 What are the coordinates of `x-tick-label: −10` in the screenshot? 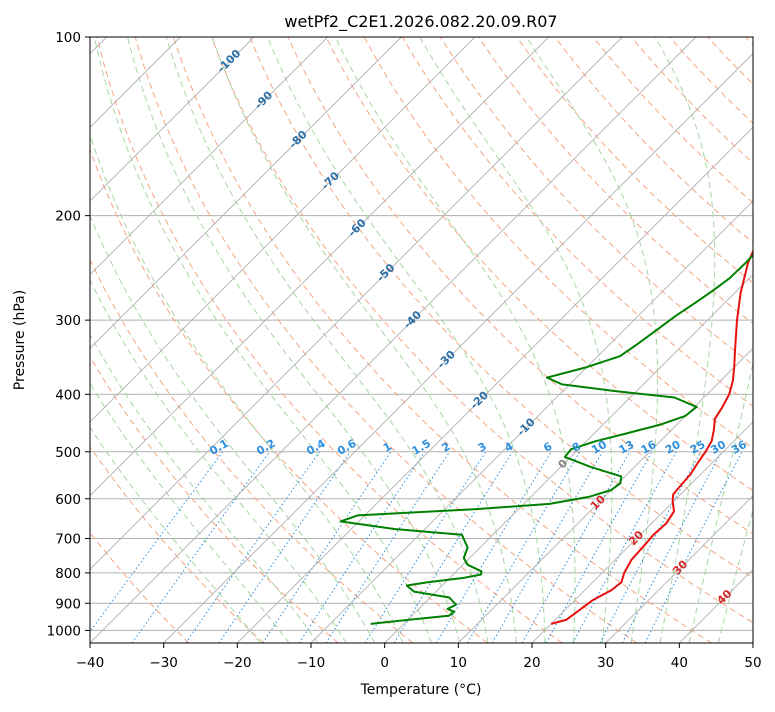 It's located at (311, 663).